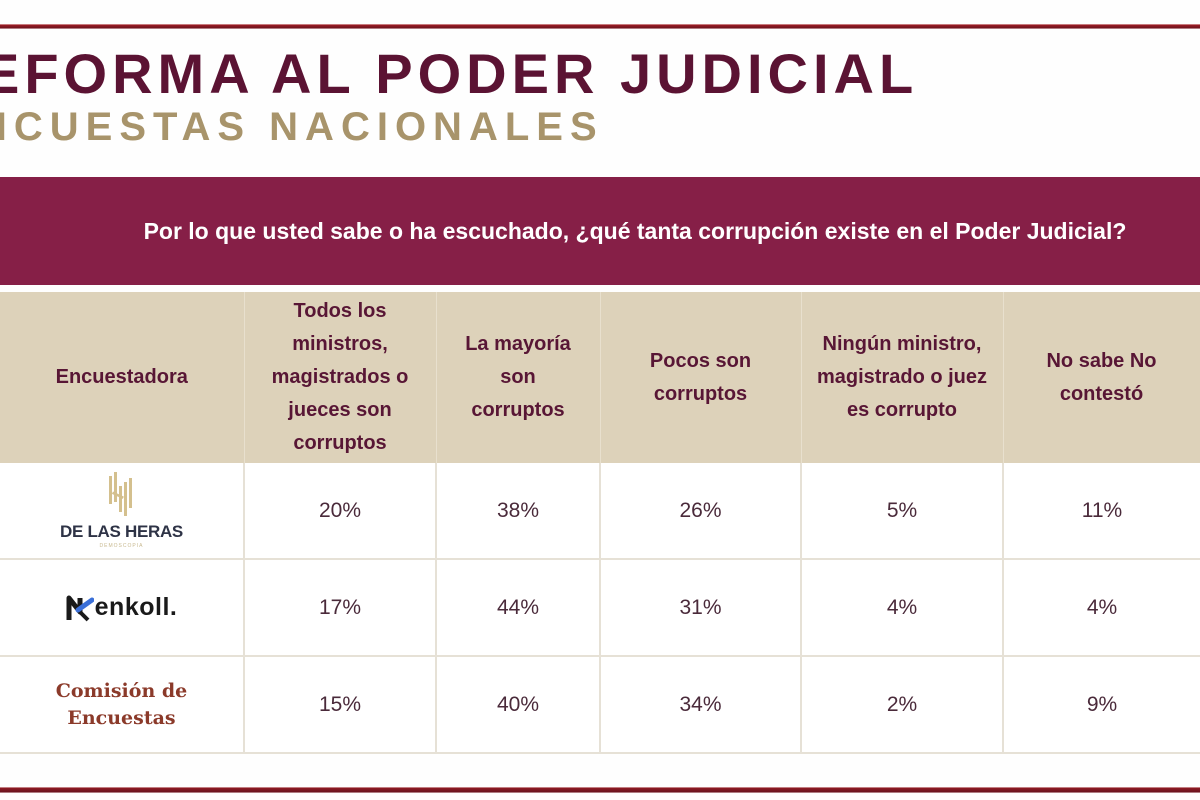 The height and width of the screenshot is (800, 1200). What do you see at coordinates (340, 705) in the screenshot?
I see `value-cell: 15%` at bounding box center [340, 705].